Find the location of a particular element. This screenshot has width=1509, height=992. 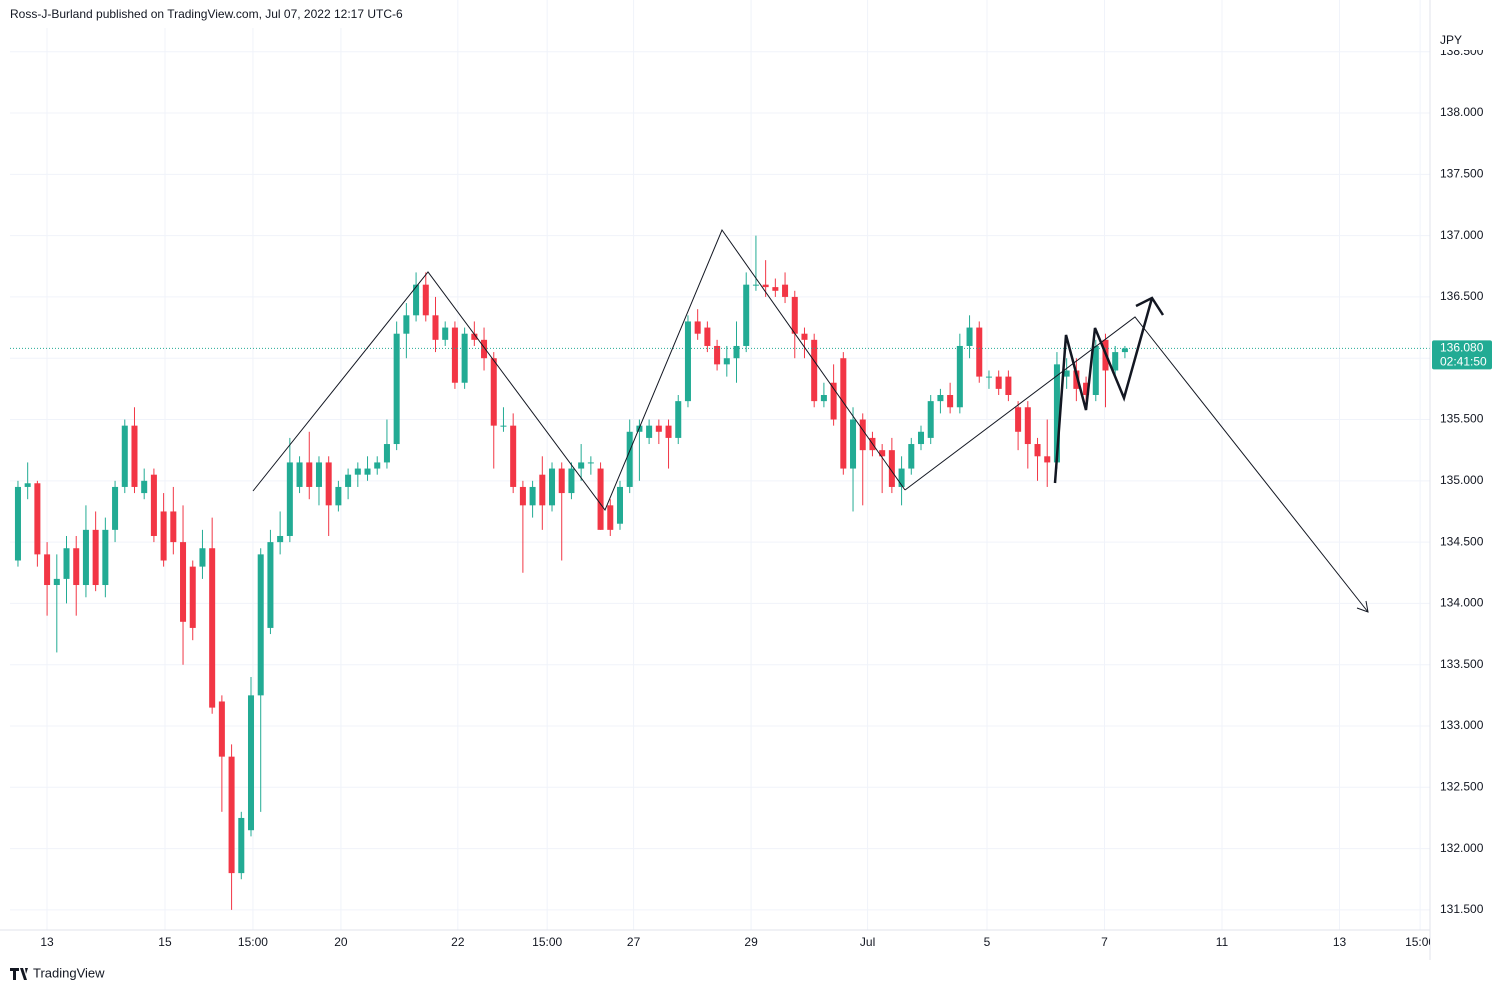

countdown-label: 02:41:50 is located at coordinates (1463, 362).